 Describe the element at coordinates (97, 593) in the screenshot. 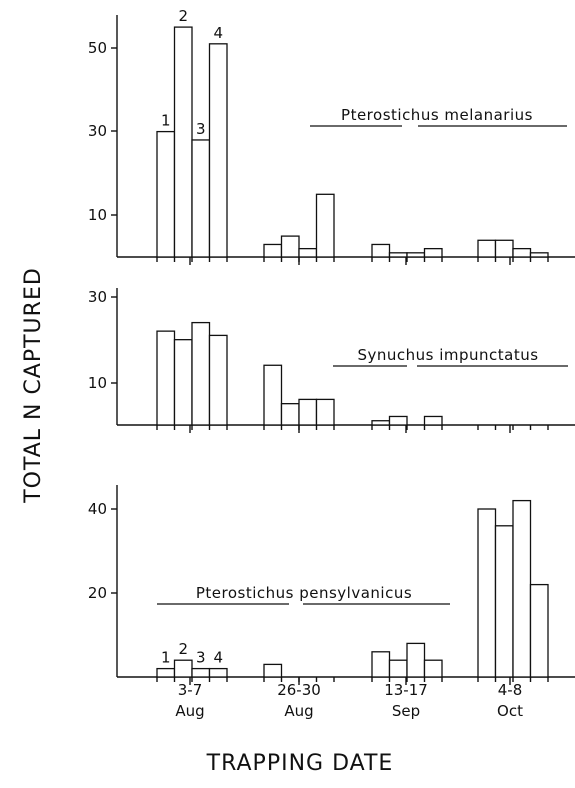

I see `y-tick-label: 20` at that location.